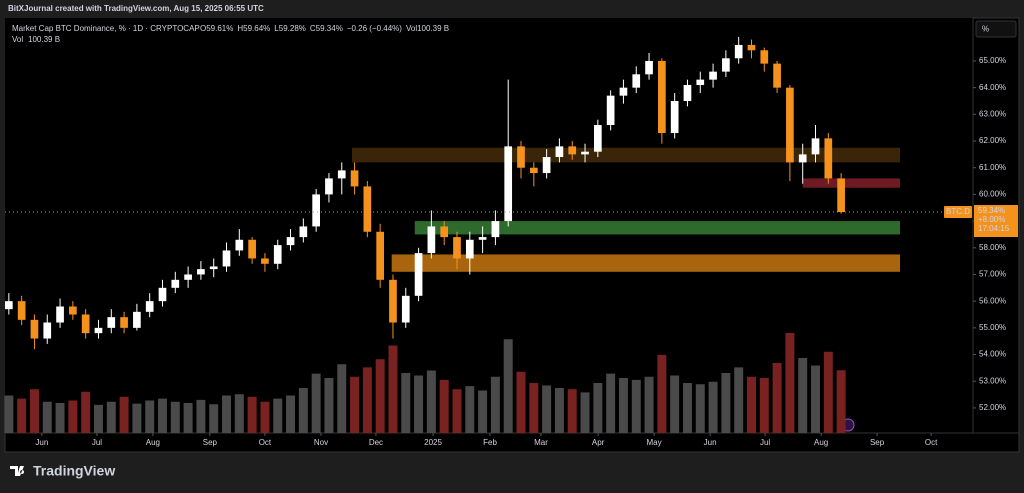 The width and height of the screenshot is (1024, 493). Describe the element at coordinates (219, 28) in the screenshot. I see `legend-value: 59.61%` at that location.